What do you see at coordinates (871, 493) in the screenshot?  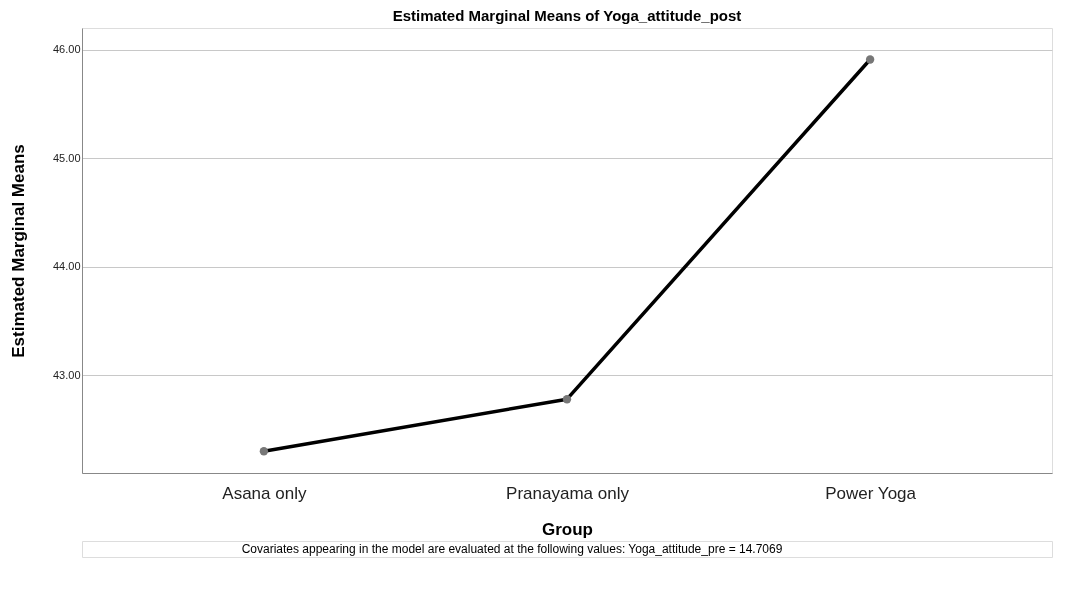 I see `x-tick-label: Power Yoga` at bounding box center [871, 493].